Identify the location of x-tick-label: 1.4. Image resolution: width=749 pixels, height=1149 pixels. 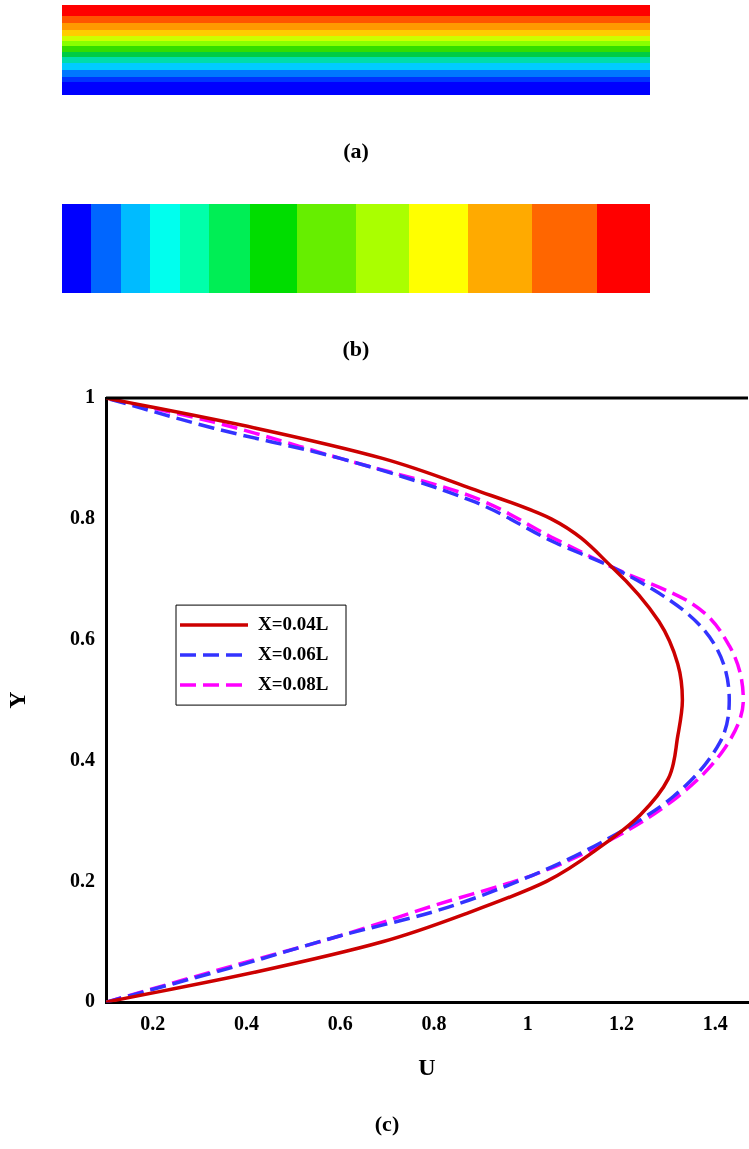
(715, 1023).